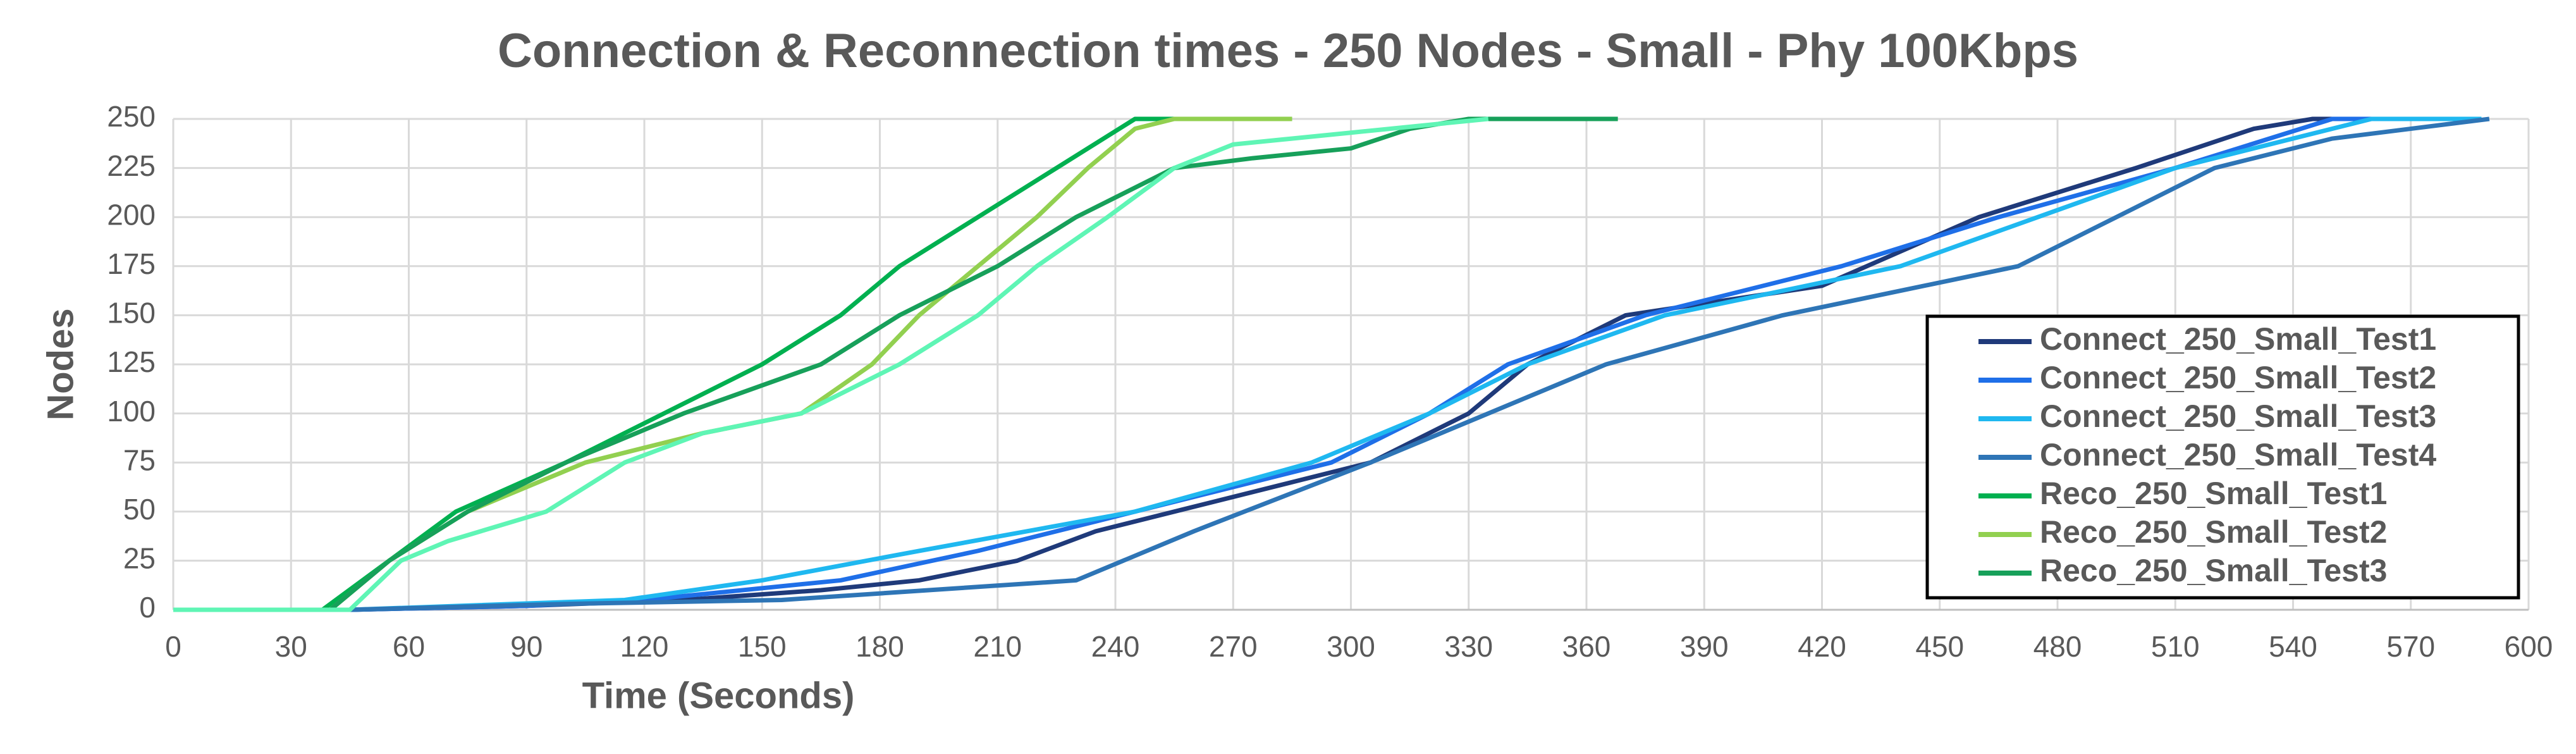 The height and width of the screenshot is (754, 2576). I want to click on x-tick-label: 420, so click(1822, 646).